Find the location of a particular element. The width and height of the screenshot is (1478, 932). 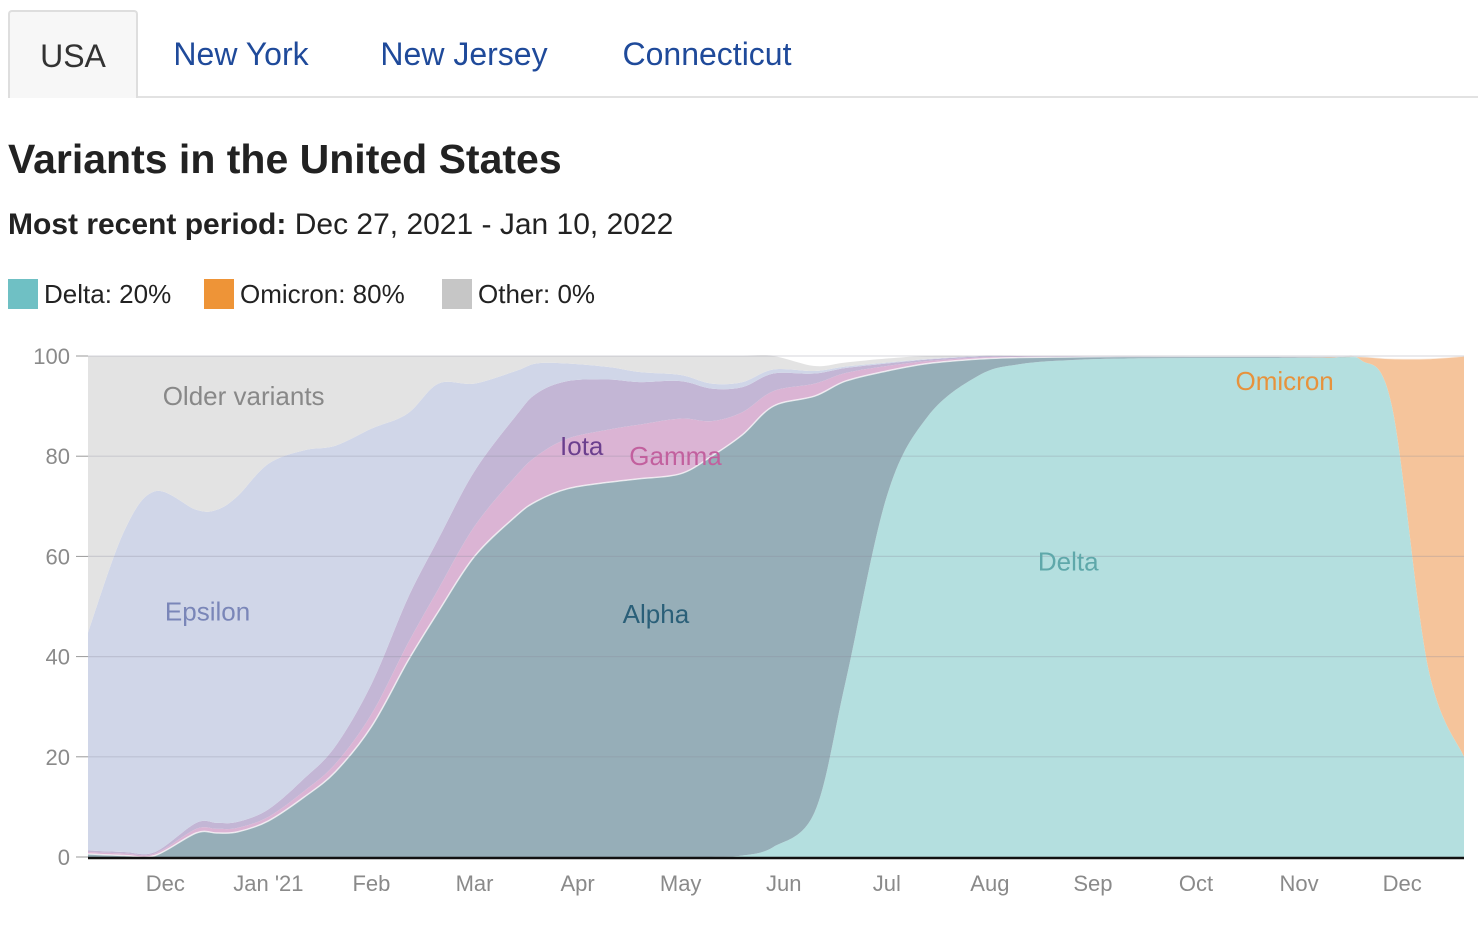

x-tick-label-jun: Jun is located at coordinates (783, 883).